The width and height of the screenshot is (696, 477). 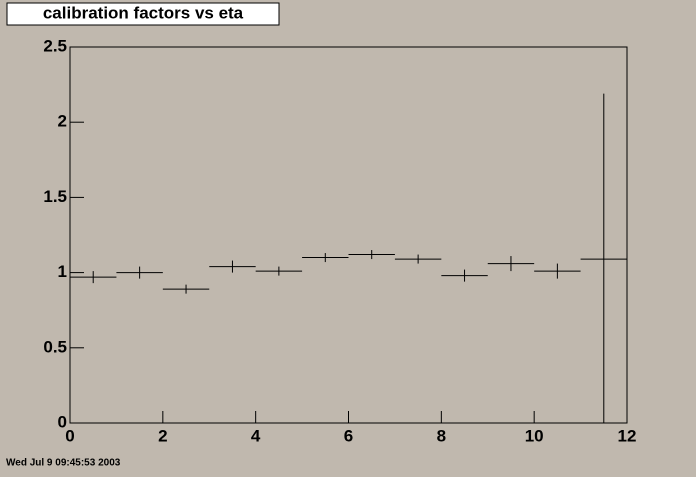 I want to click on y-tick-label: 2, so click(x=62, y=121).